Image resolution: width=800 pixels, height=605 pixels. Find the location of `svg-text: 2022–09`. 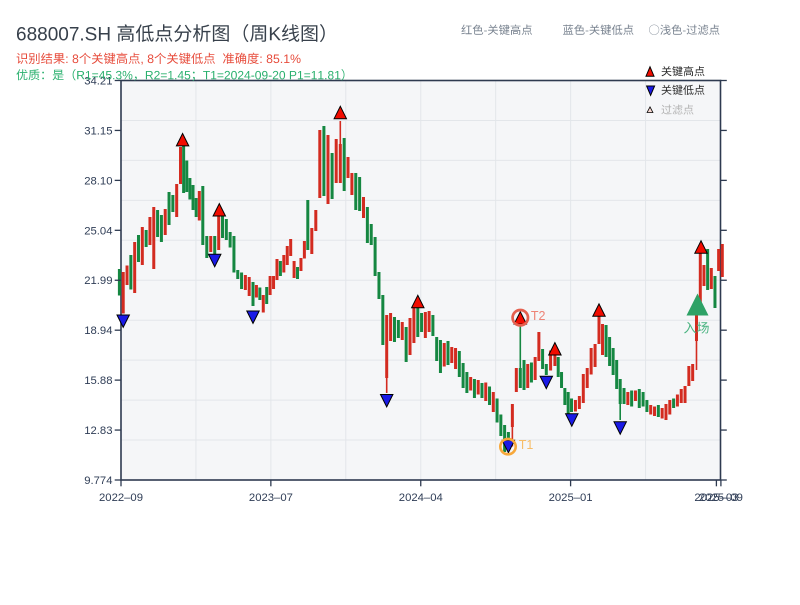

svg-text: 2022–09 is located at coordinates (121, 498).